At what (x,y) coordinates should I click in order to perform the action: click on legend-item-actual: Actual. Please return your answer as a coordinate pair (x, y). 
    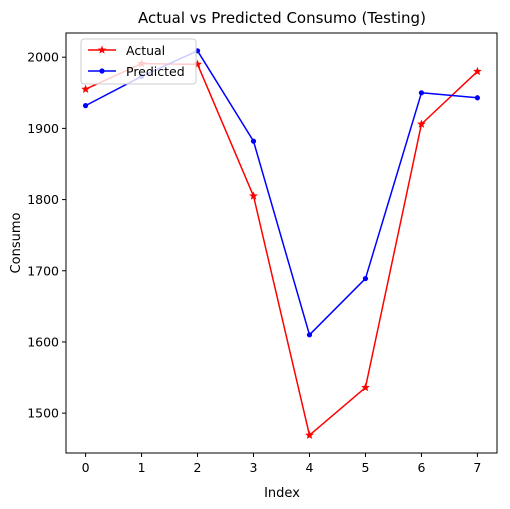
    Looking at the image, I should click on (126, 50).